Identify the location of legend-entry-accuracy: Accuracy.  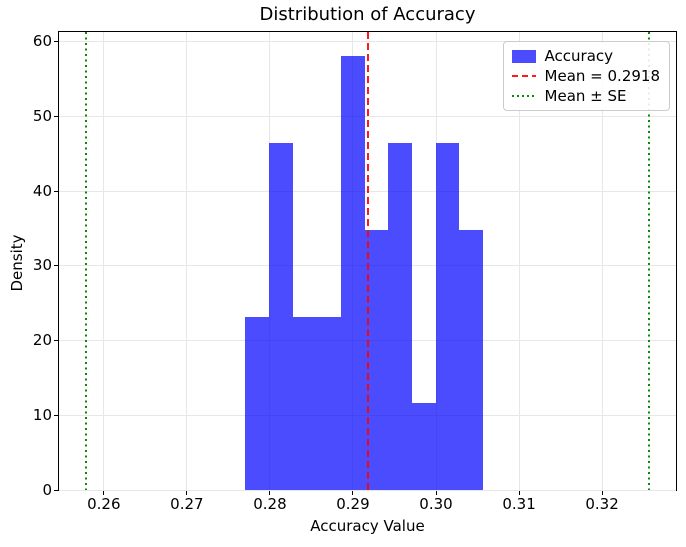
(585, 56).